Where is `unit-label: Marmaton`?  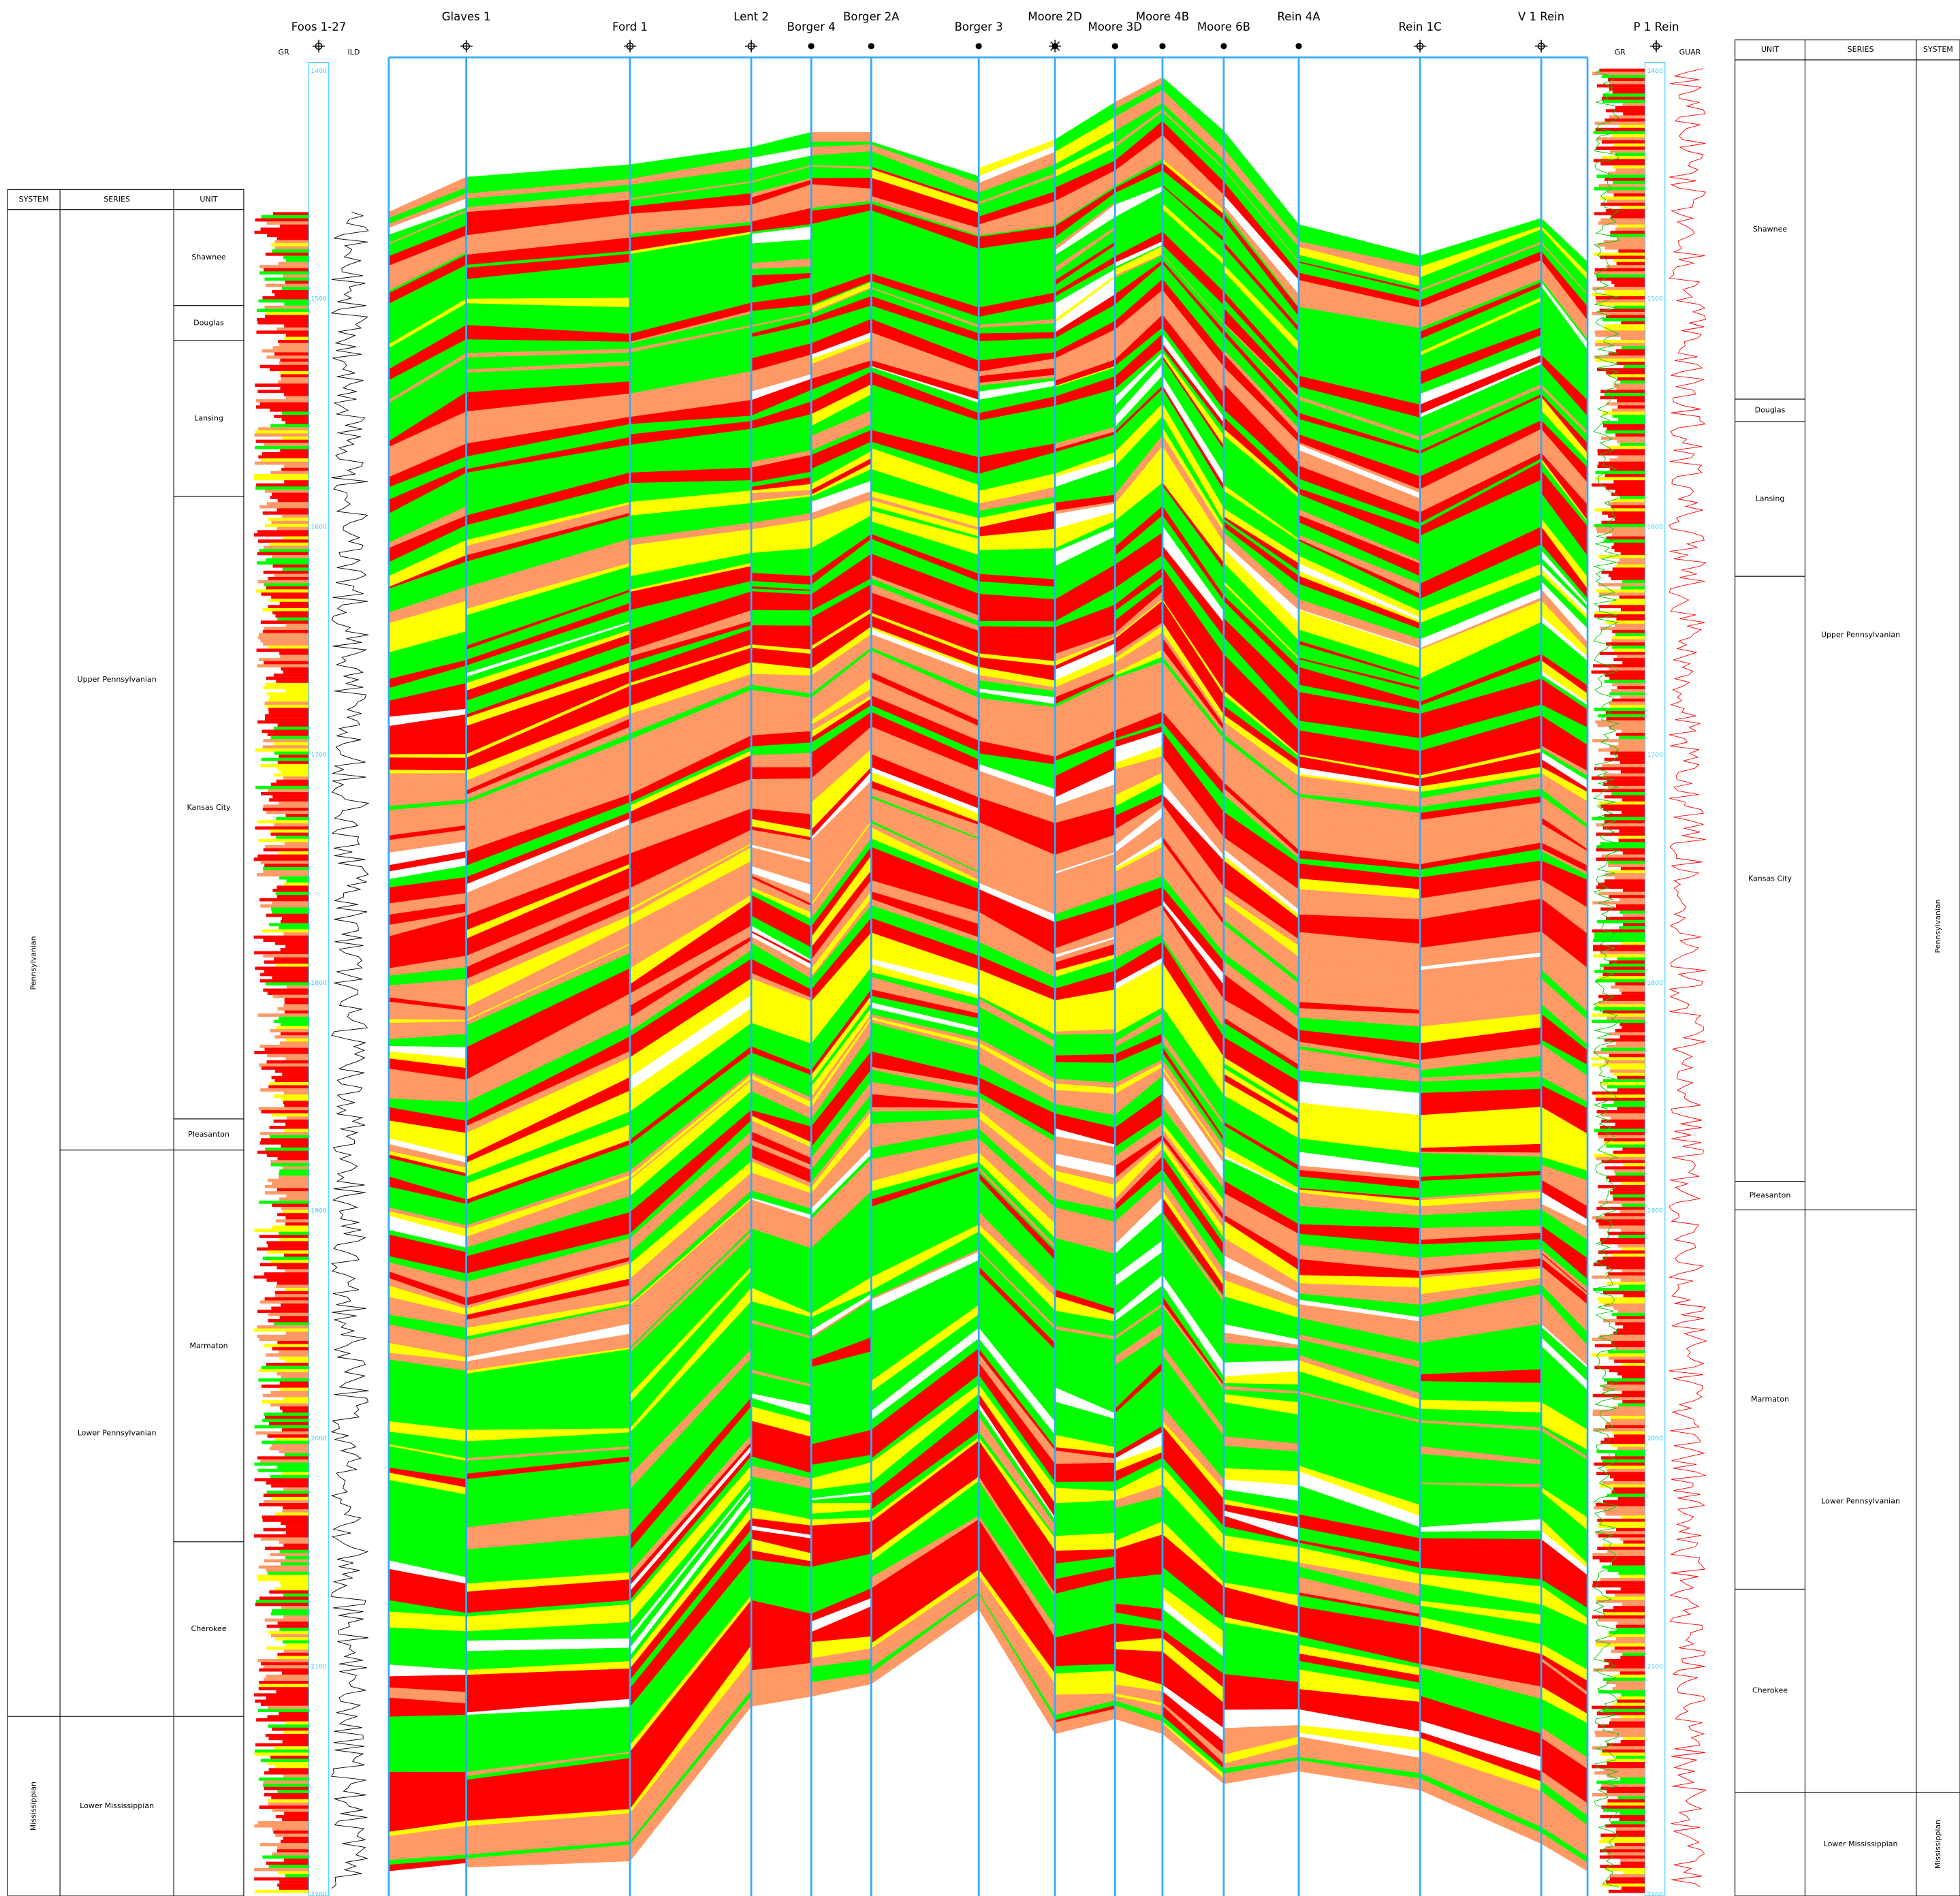
unit-label: Marmaton is located at coordinates (1770, 1399).